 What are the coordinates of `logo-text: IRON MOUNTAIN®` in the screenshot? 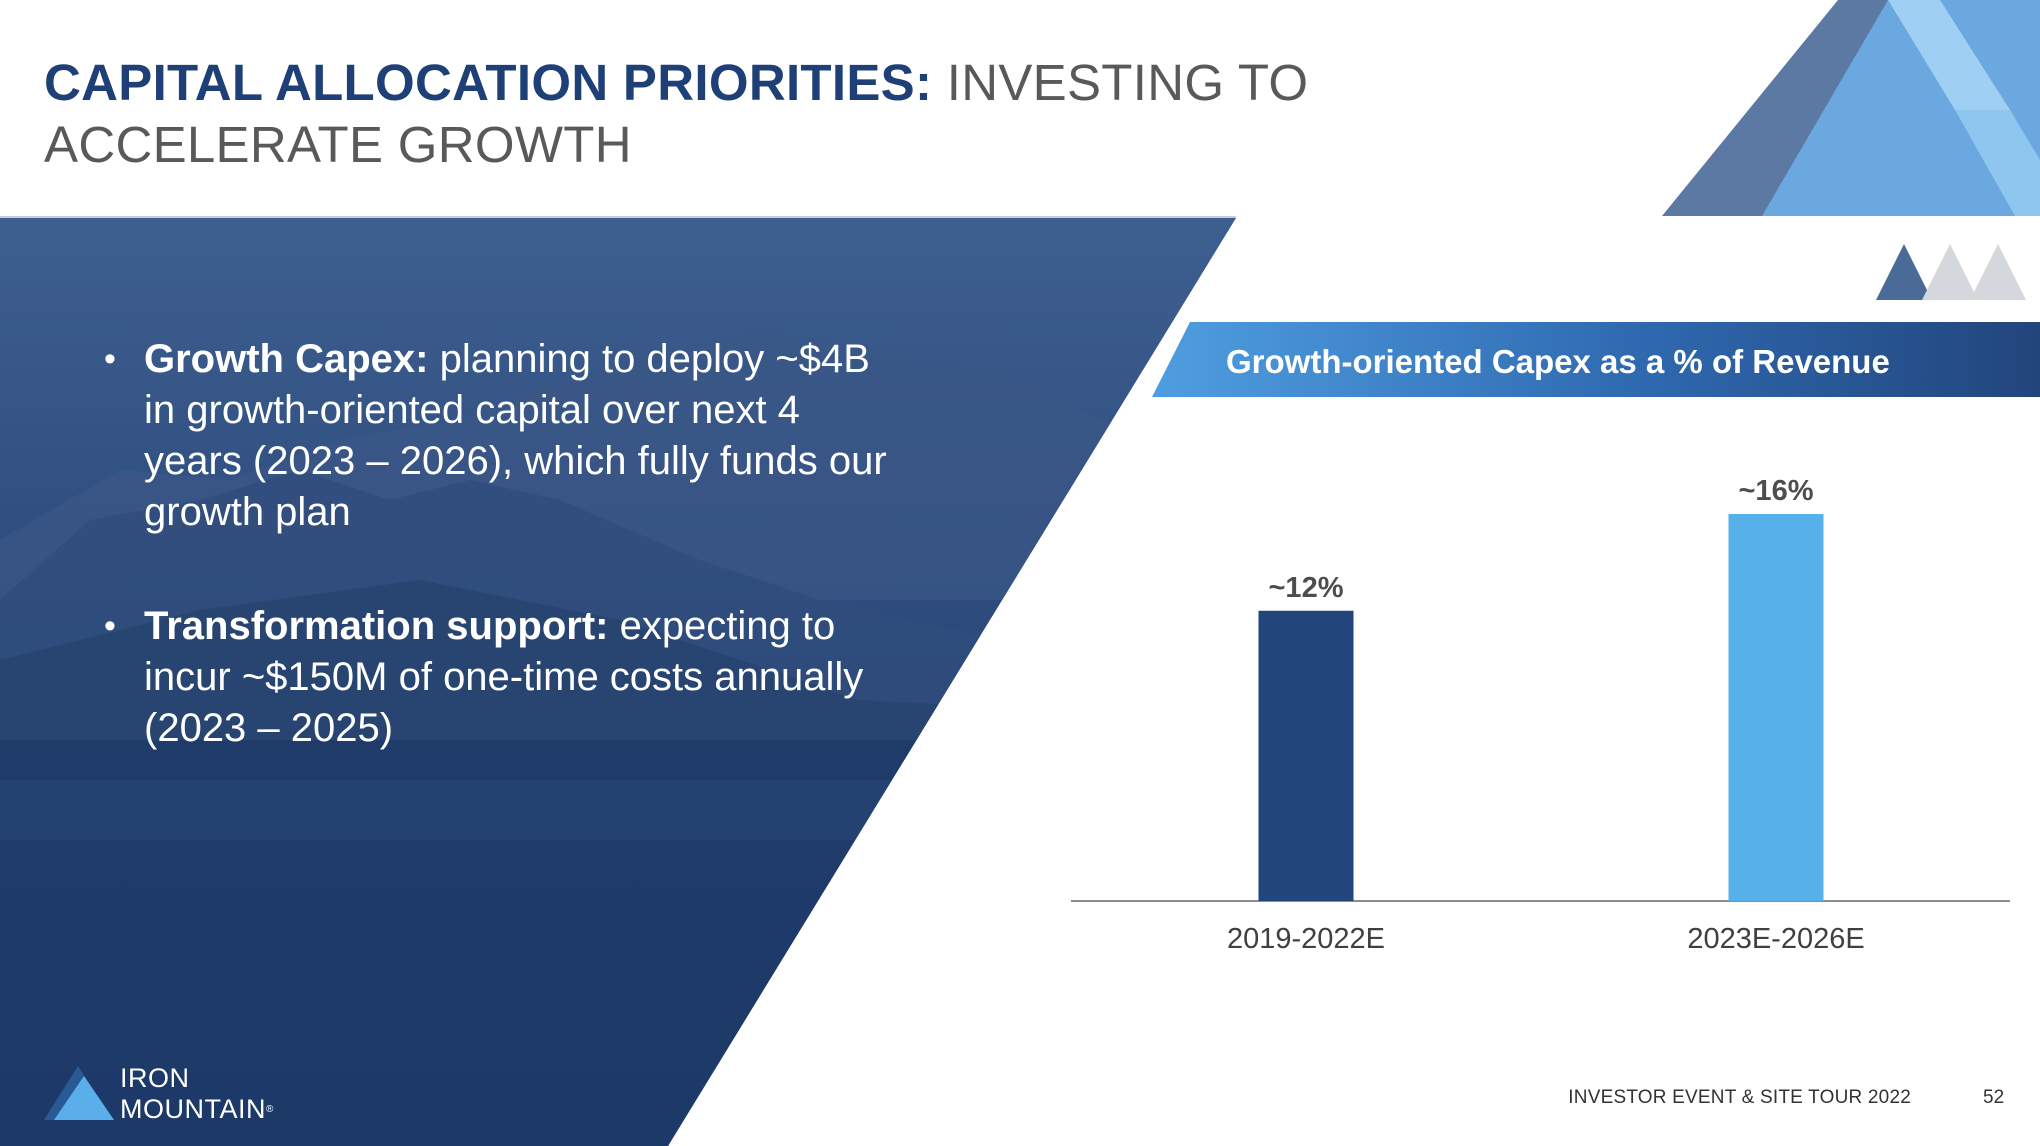 It's located at (197, 1094).